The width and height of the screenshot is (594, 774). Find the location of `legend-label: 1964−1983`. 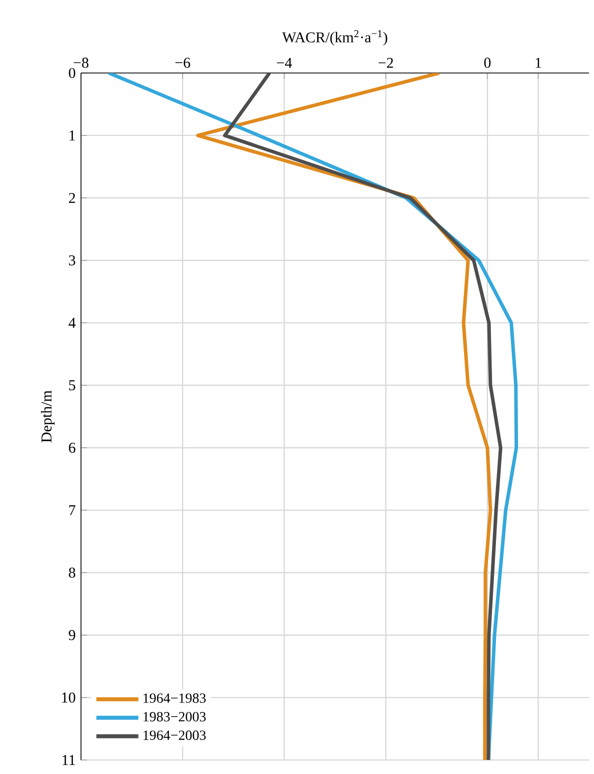

legend-label: 1964−1983 is located at coordinates (175, 698).